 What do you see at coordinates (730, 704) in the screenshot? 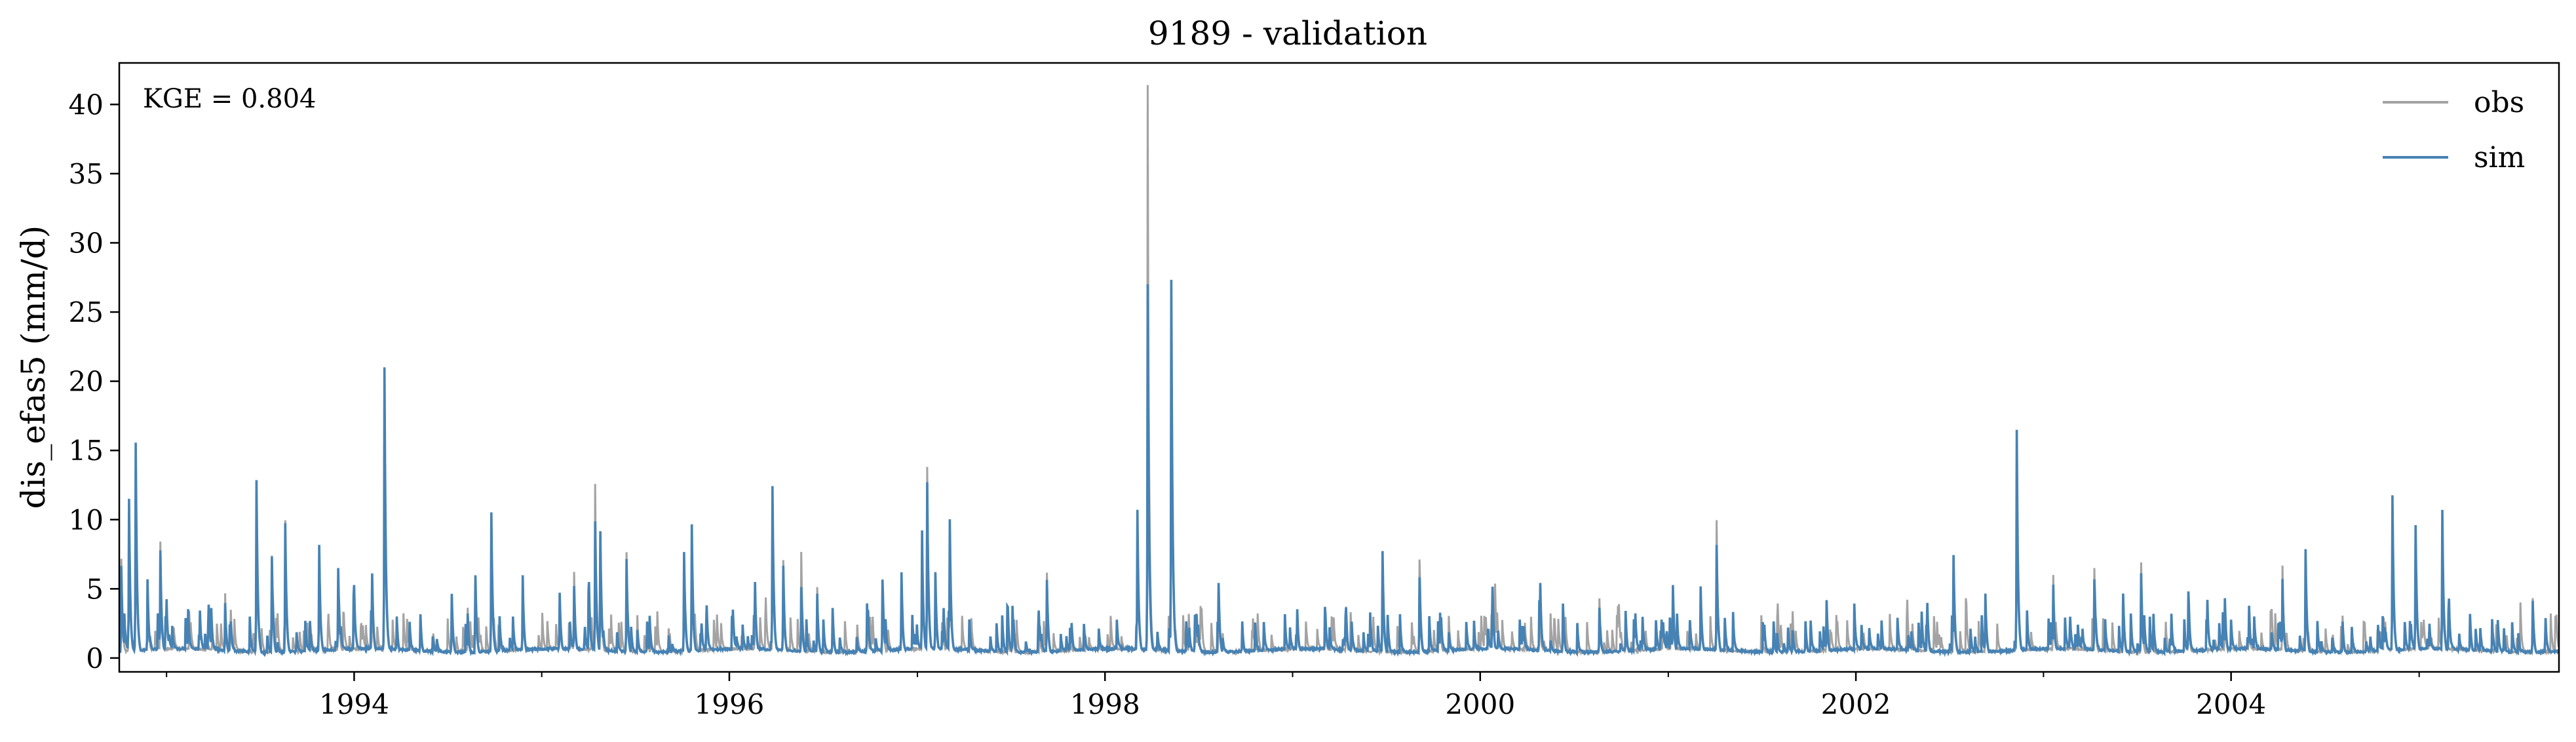
I see `x-tick-label: 1996` at bounding box center [730, 704].